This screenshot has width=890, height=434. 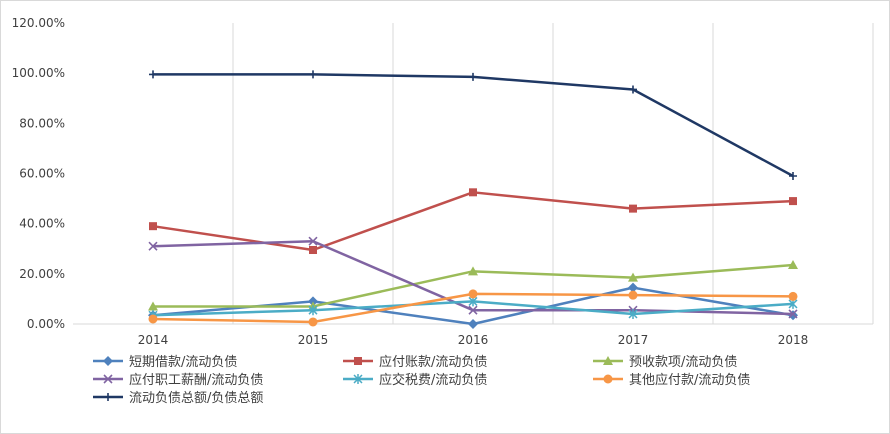 I want to click on x-tick-label: 2016, so click(x=473, y=340).